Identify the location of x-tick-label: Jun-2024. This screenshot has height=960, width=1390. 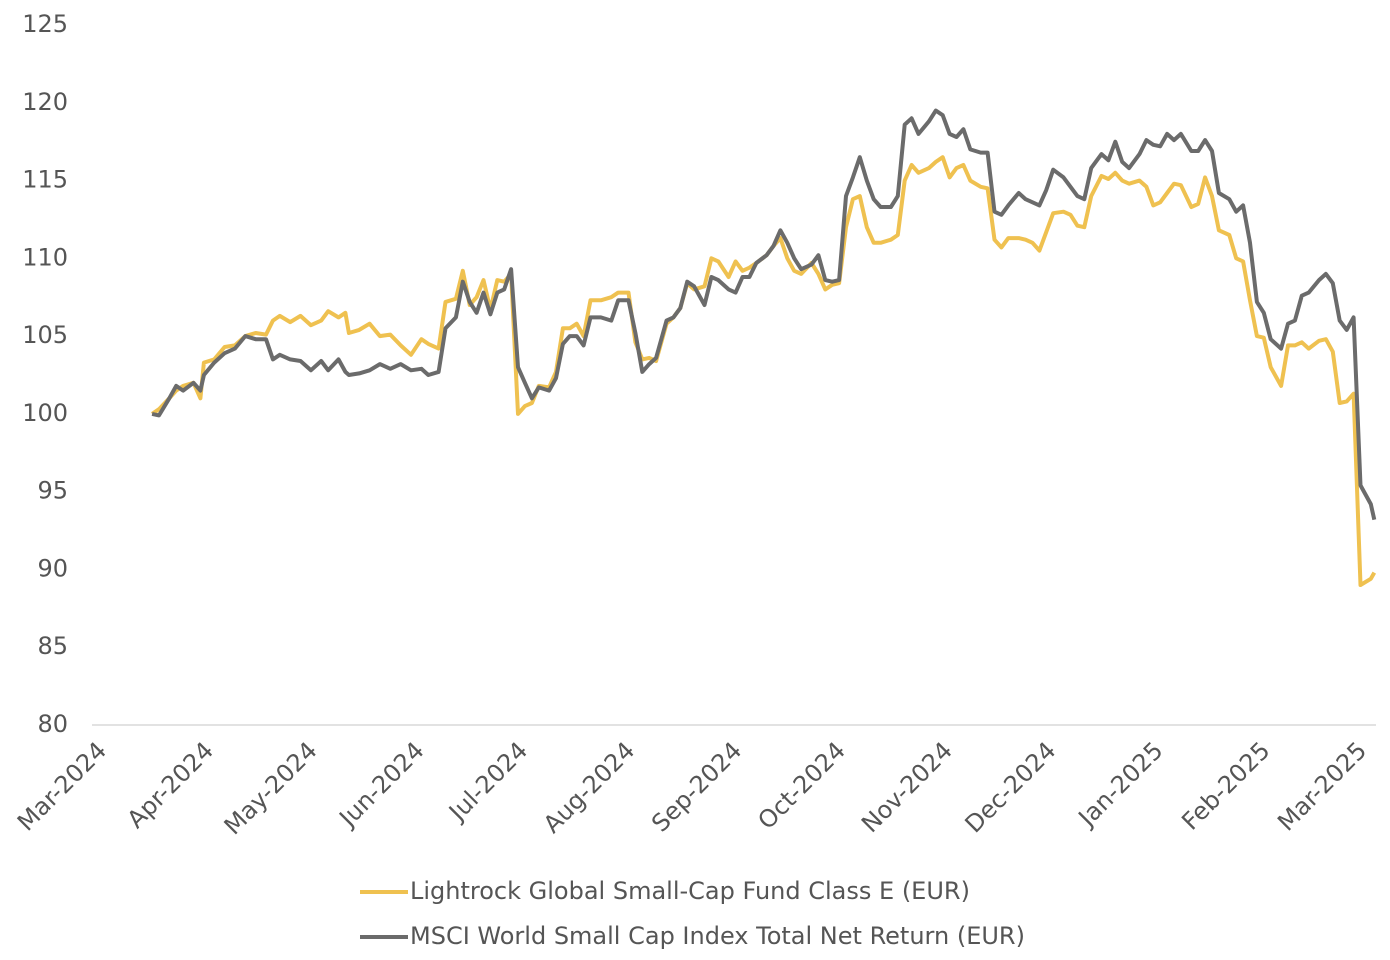
(381, 784).